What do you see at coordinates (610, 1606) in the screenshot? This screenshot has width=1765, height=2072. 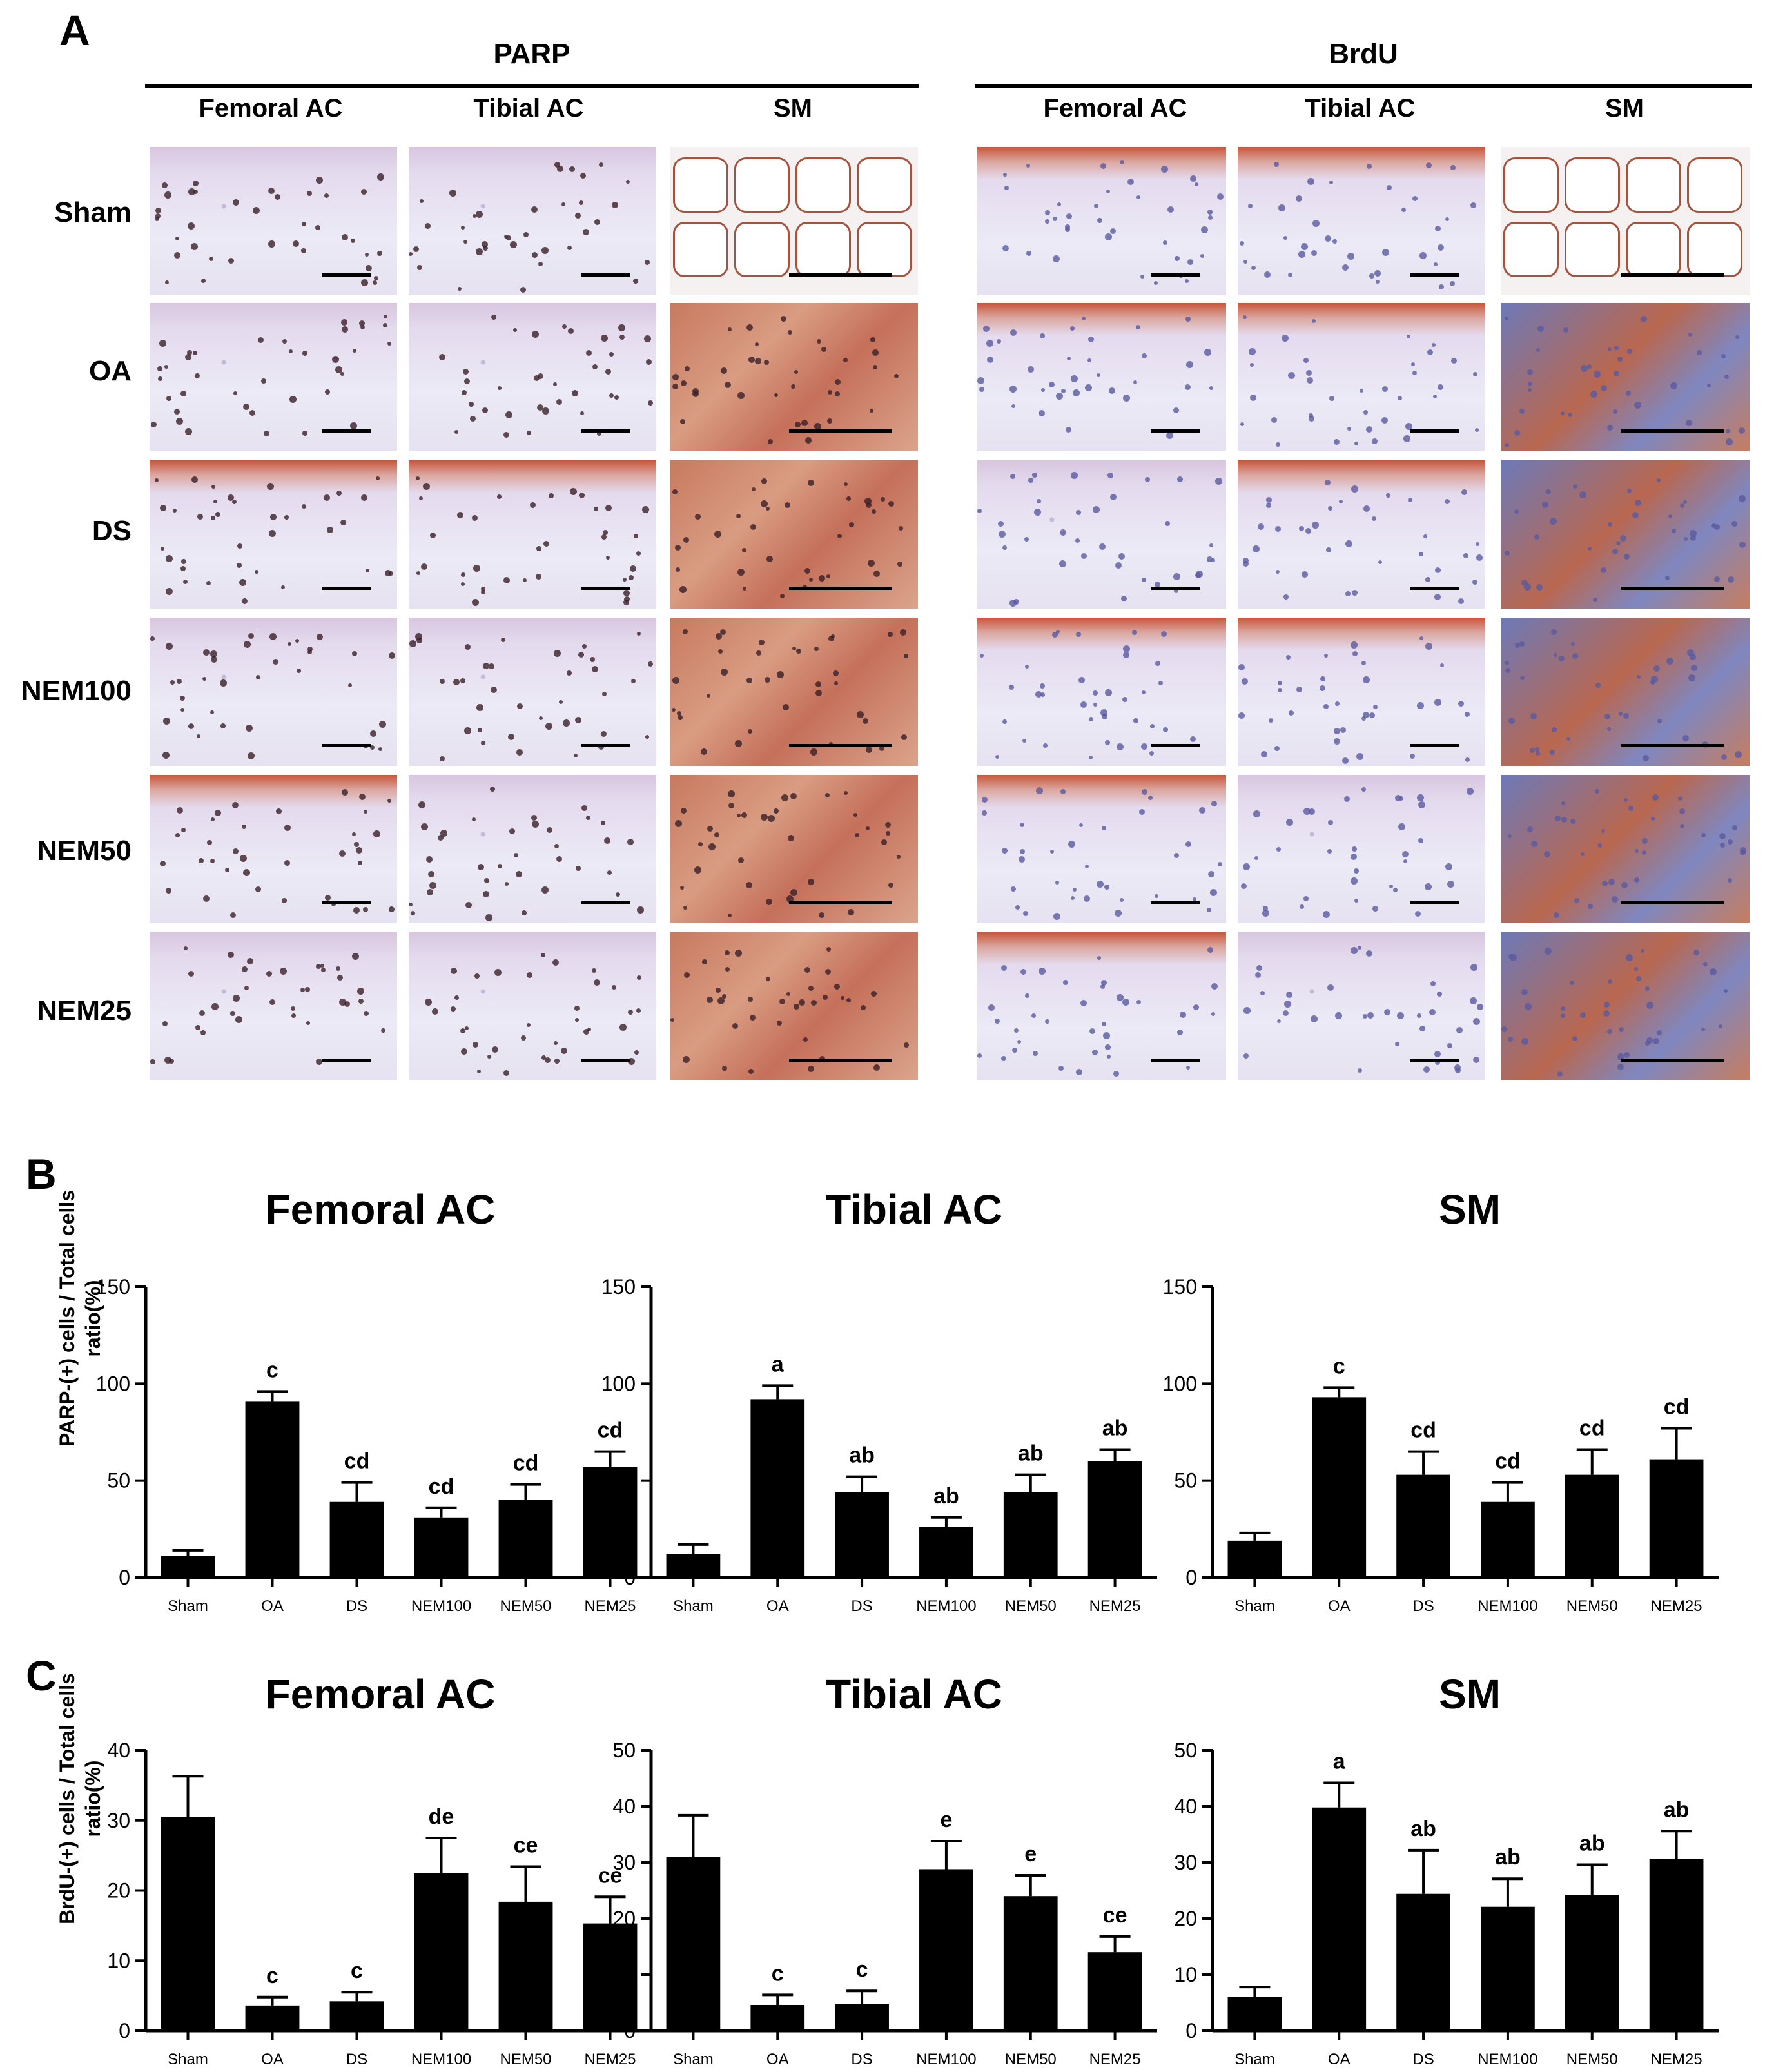 I see `x-tick-label: NEM25` at bounding box center [610, 1606].